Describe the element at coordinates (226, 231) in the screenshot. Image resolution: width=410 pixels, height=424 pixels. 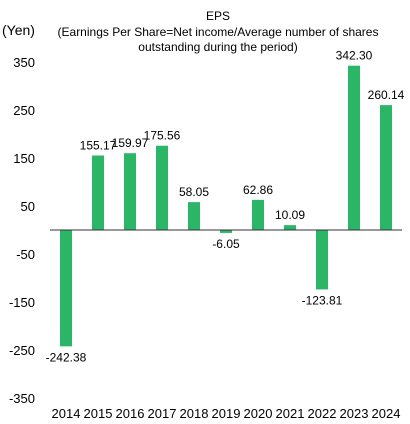
I see `bar-2019` at that location.